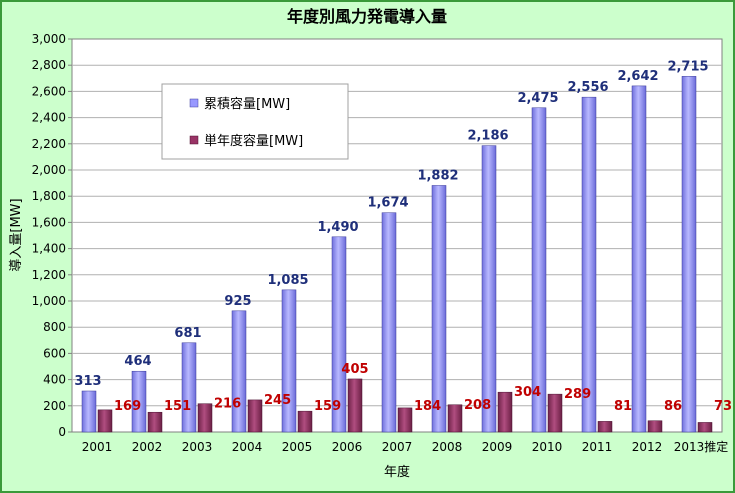 The width and height of the screenshot is (735, 493). Describe the element at coordinates (577, 394) in the screenshot. I see `data-label-annual: 289` at that location.